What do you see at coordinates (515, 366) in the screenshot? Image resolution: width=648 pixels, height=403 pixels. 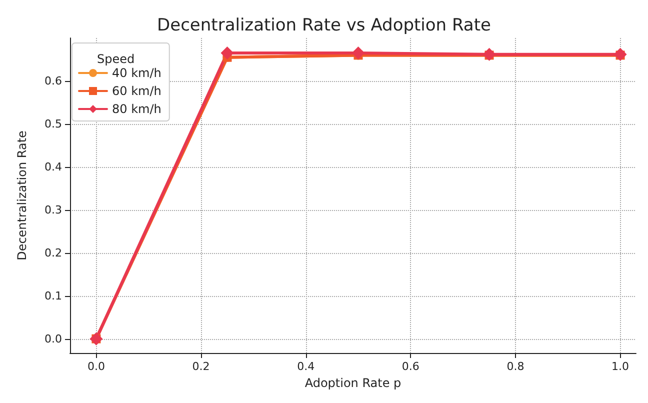 I see `x-tick-label: 0.8` at bounding box center [515, 366].